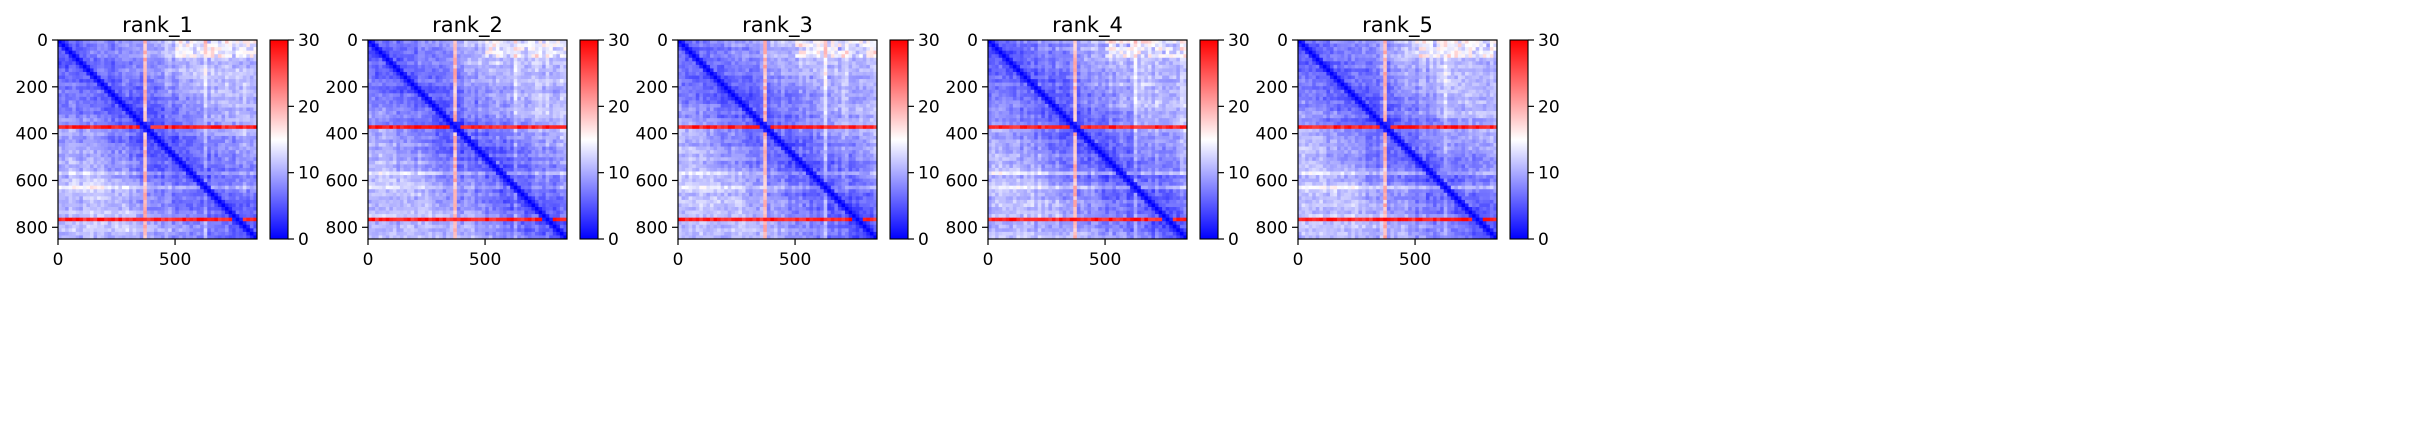  Describe the element at coordinates (32, 135) in the screenshot. I see `y-tick-label: 400` at that location.